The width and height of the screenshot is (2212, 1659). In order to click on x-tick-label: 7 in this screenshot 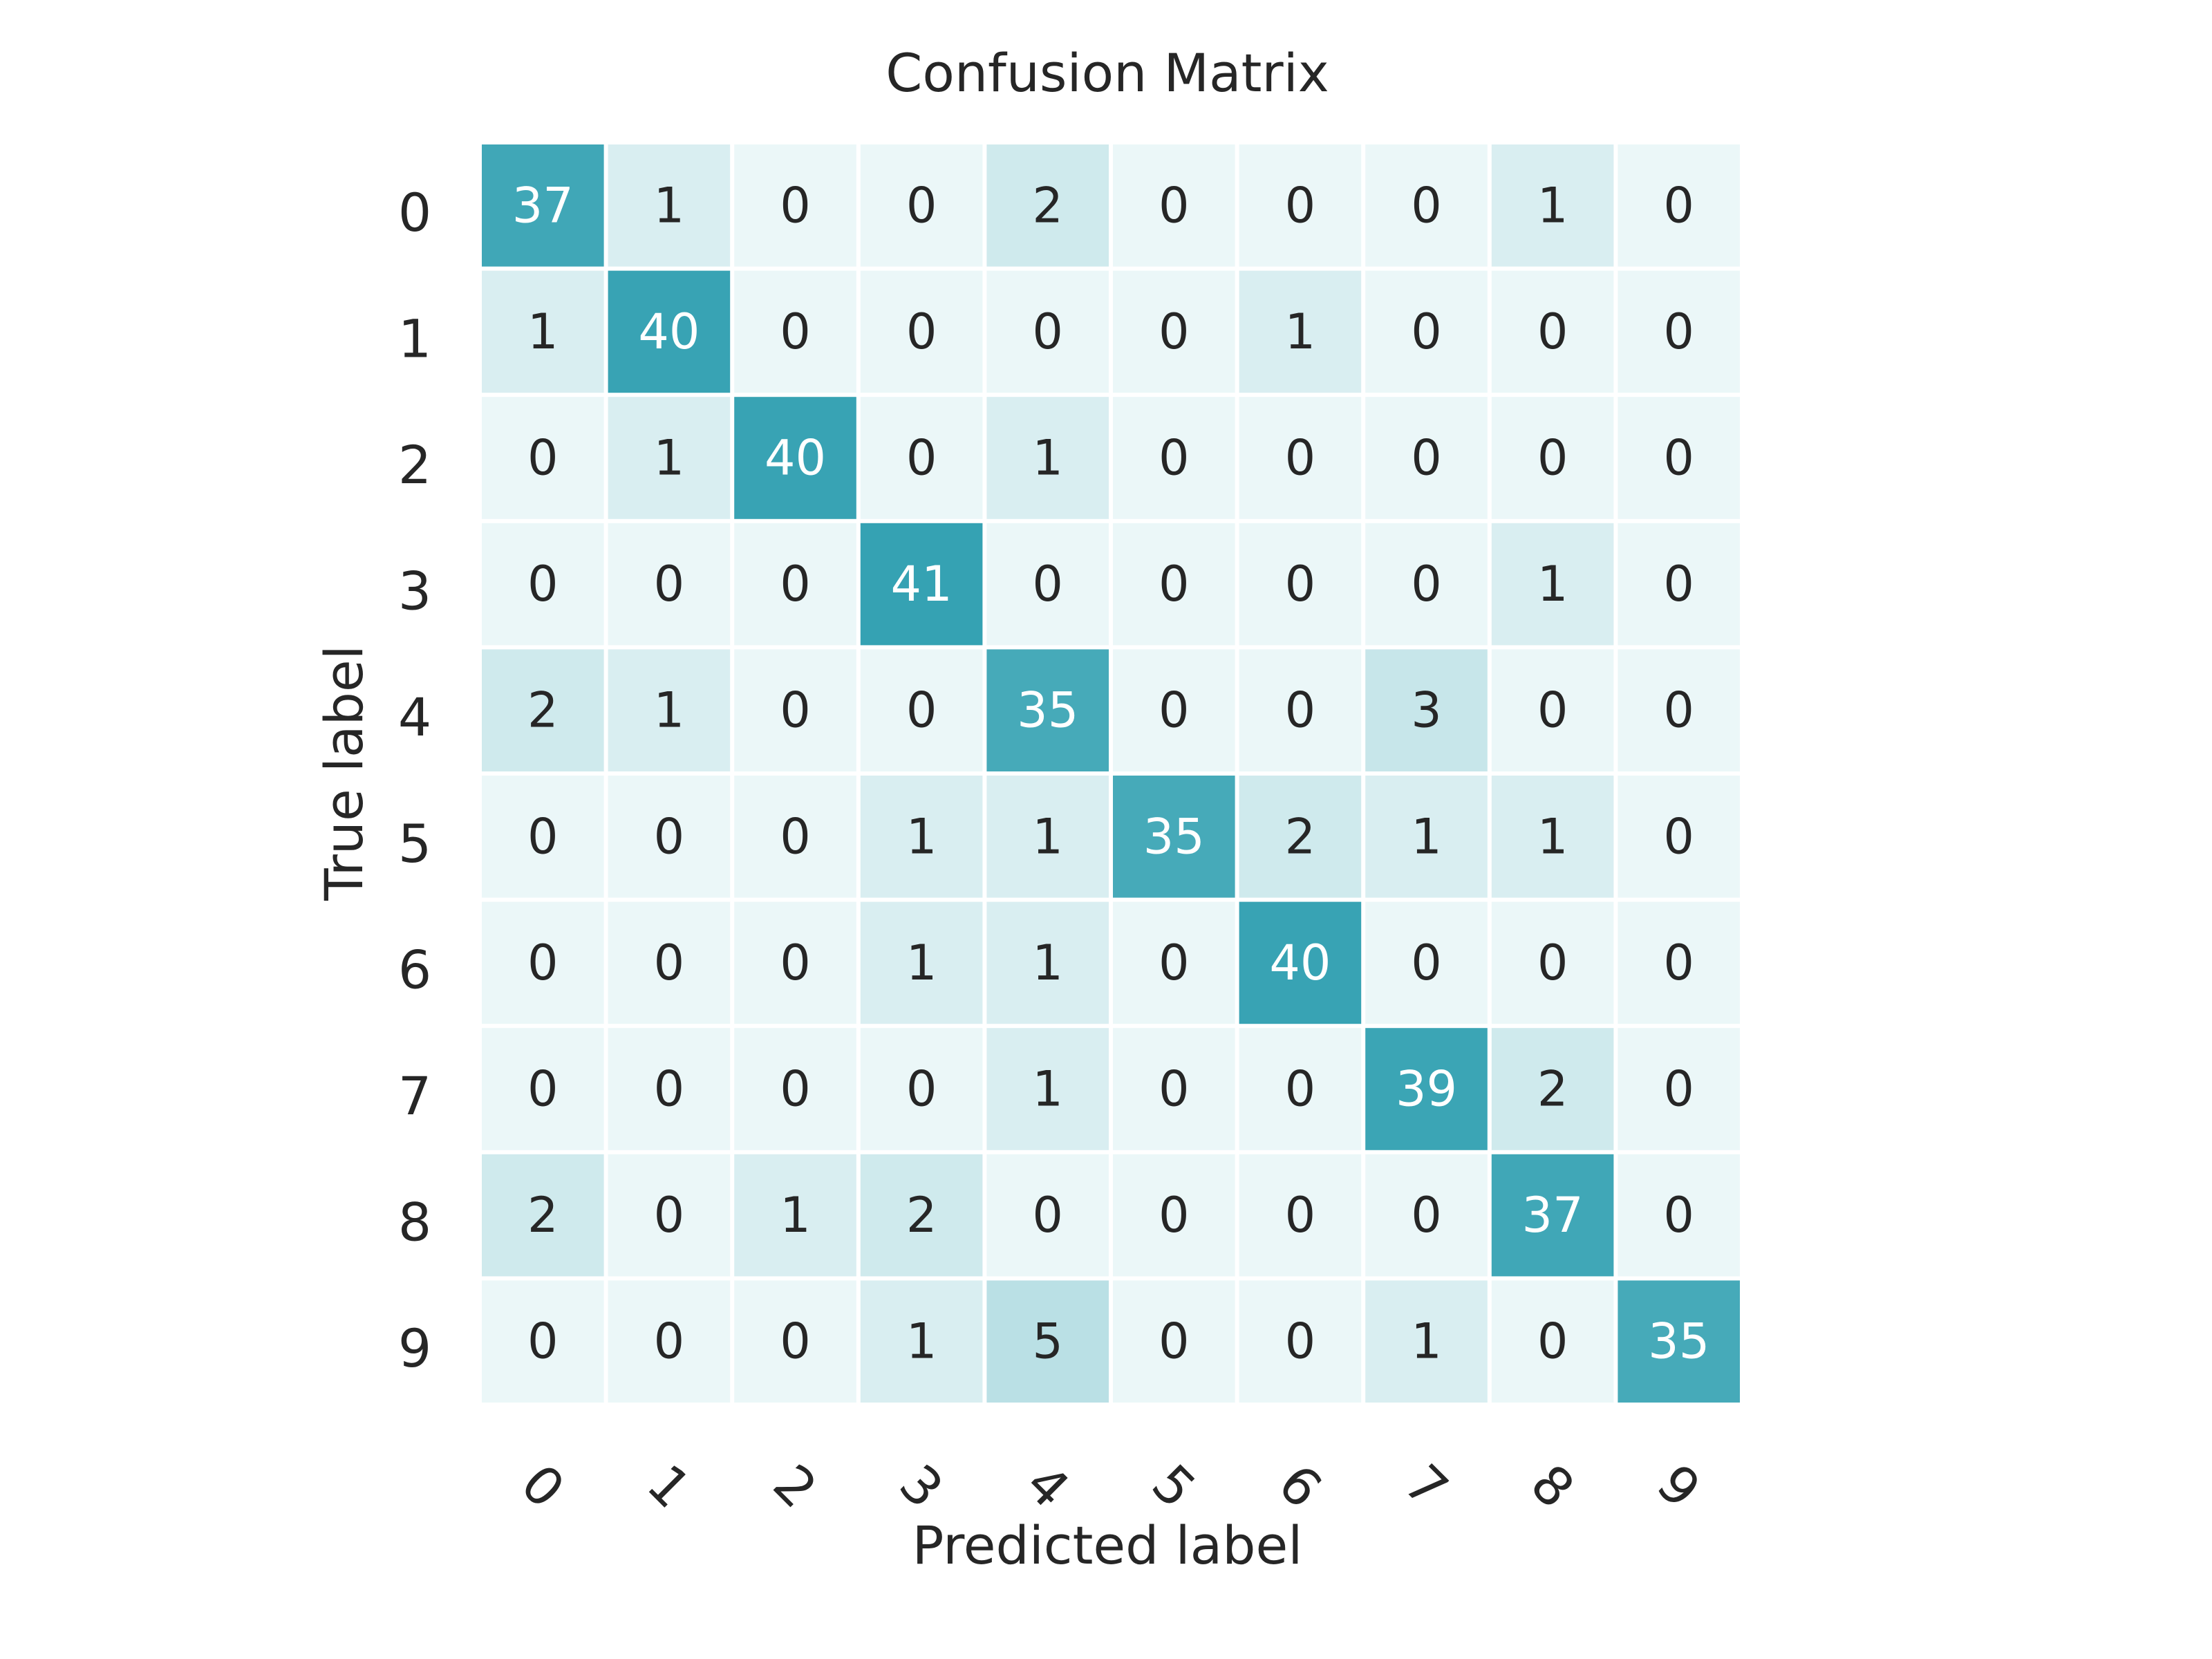, I will do `click(1427, 1485)`.